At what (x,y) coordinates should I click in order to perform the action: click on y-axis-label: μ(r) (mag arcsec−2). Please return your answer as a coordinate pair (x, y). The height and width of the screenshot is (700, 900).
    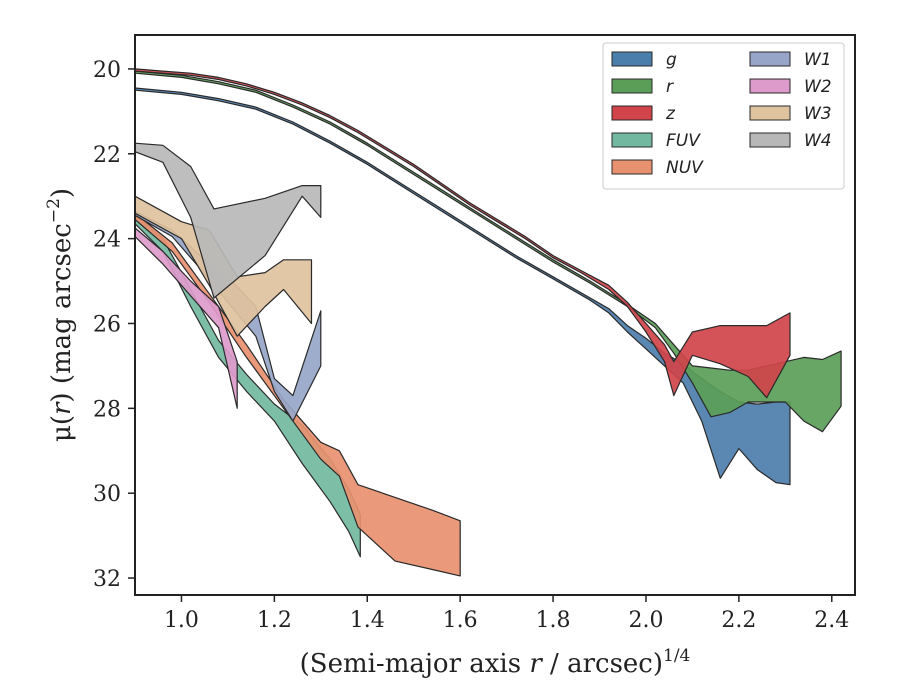
    Looking at the image, I should click on (60, 315).